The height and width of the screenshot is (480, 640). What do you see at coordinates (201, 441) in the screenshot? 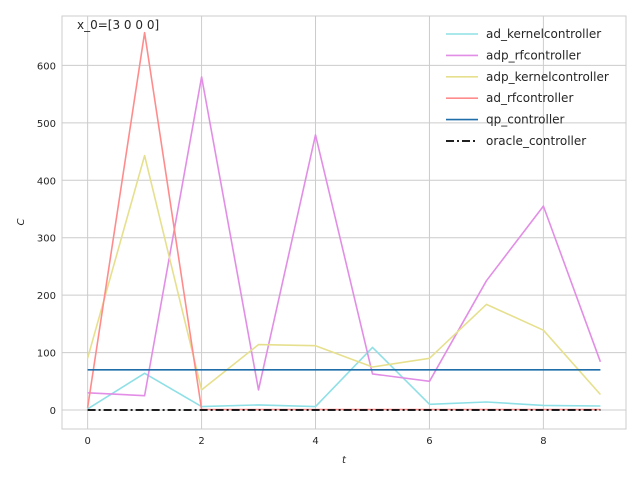
I see `x-tick-label: 2` at bounding box center [201, 441].